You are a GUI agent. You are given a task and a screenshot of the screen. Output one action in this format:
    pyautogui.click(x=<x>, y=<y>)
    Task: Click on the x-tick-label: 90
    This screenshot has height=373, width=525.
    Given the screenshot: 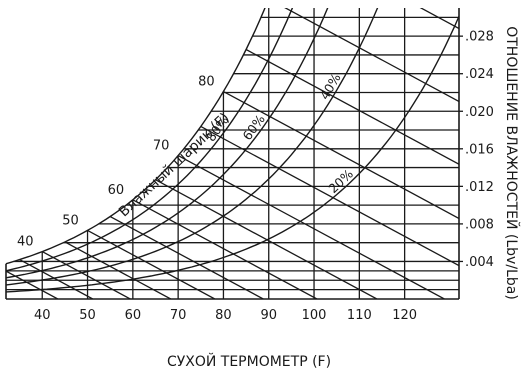 What is the action you would take?
    pyautogui.click(x=268, y=315)
    